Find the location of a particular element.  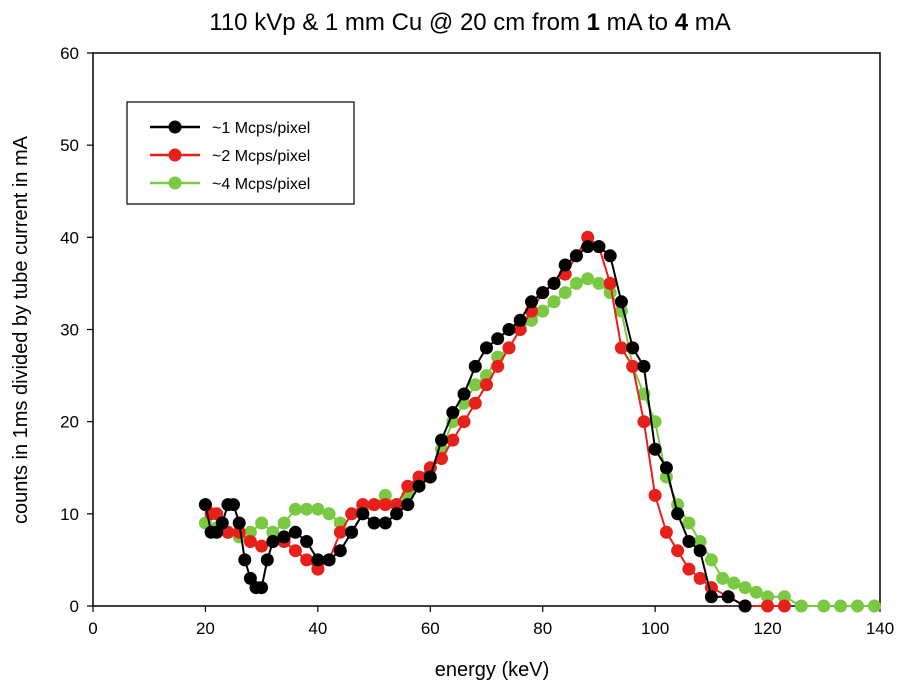

y-tick-label: 40 is located at coordinates (69, 237).